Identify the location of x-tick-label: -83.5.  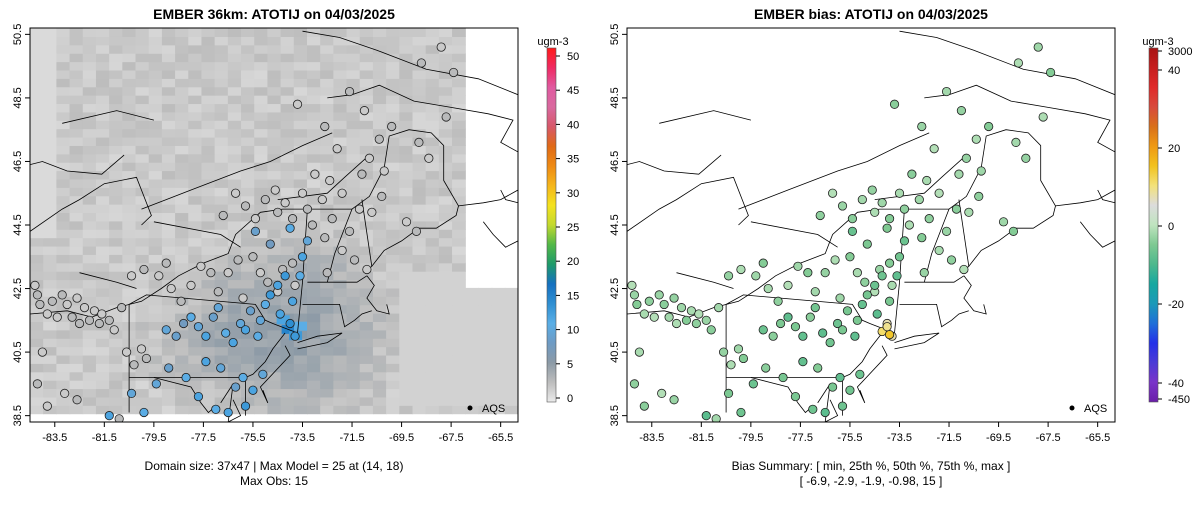
(54, 438).